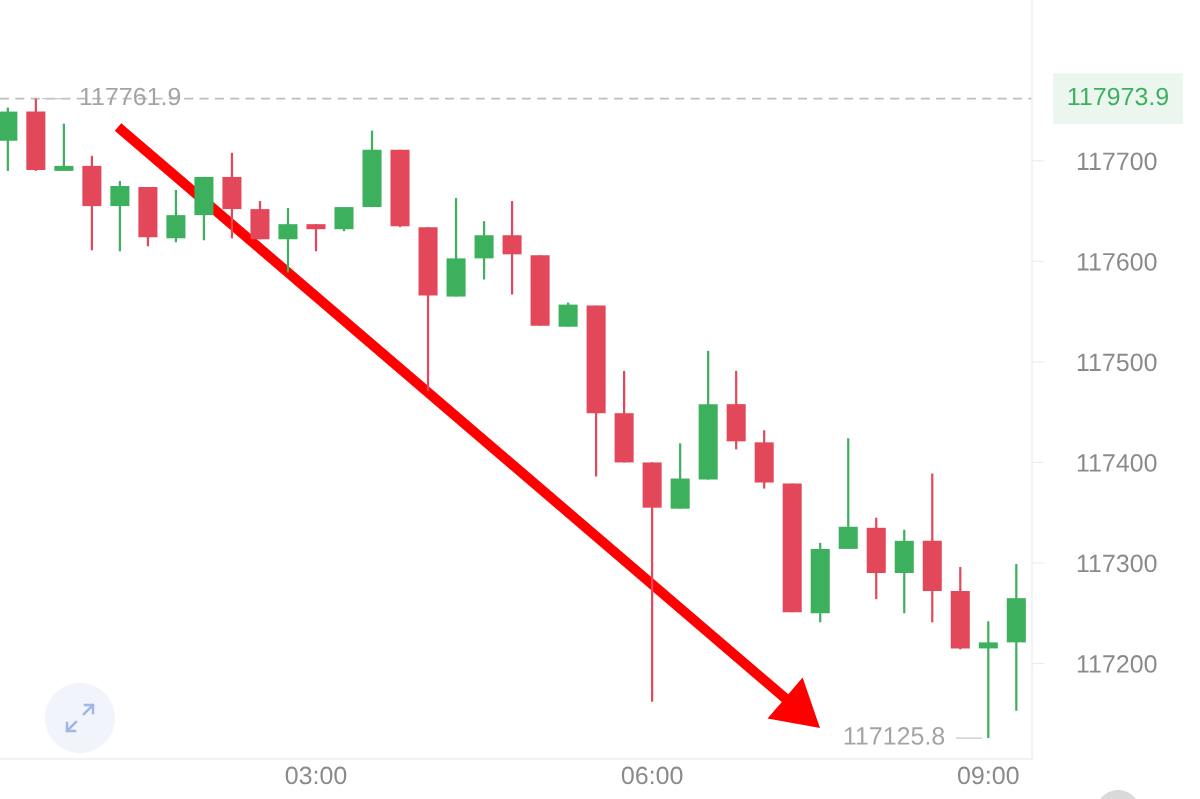 This screenshot has width=1200, height=799. What do you see at coordinates (1117, 261) in the screenshot?
I see `y-tick-label: 117600` at bounding box center [1117, 261].